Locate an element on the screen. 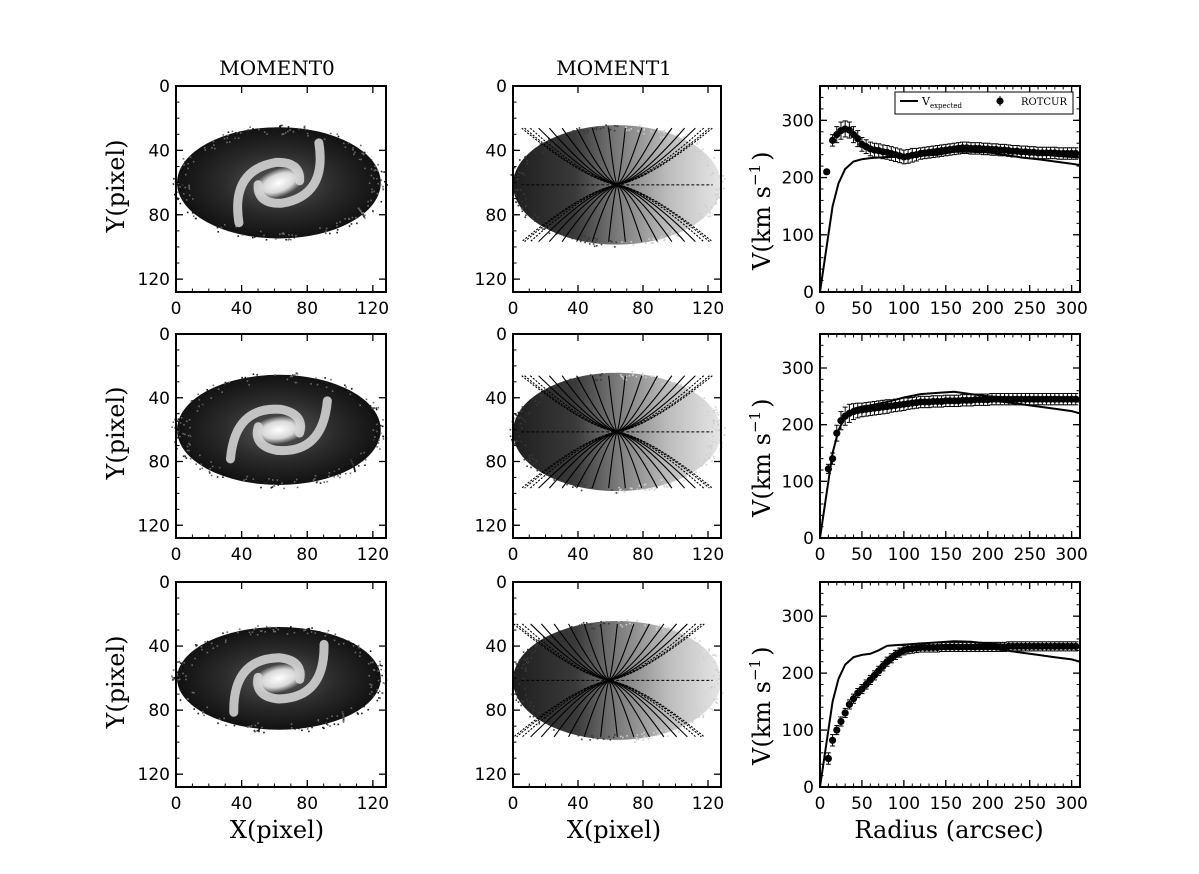  velocity-row3-xtick-label: 200 is located at coordinates (988, 804).